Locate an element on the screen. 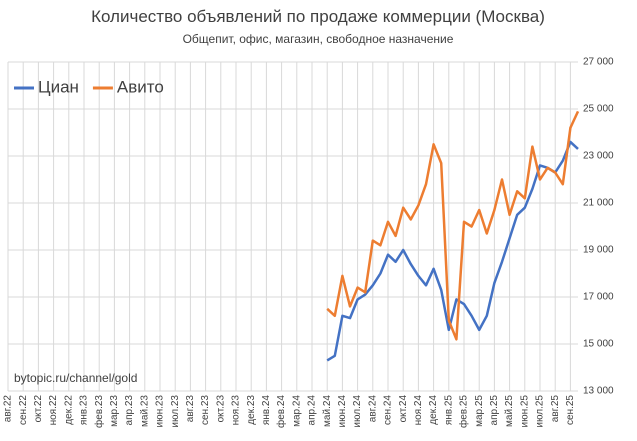 The width and height of the screenshot is (637, 441). x-tick-label: авг.25 is located at coordinates (555, 409).